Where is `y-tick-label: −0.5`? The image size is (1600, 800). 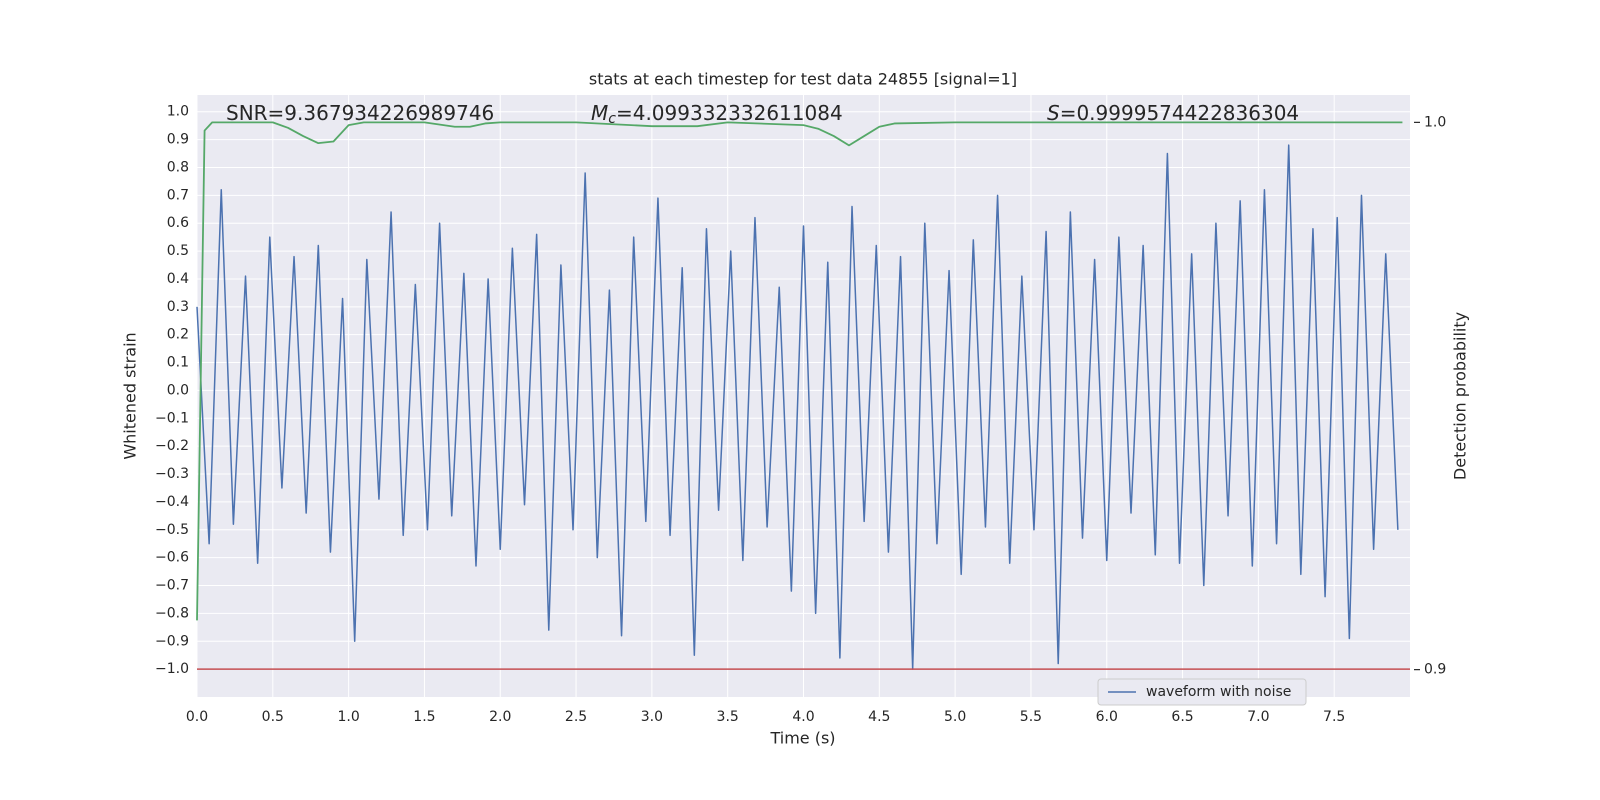 y-tick-label: −0.5 is located at coordinates (172, 530).